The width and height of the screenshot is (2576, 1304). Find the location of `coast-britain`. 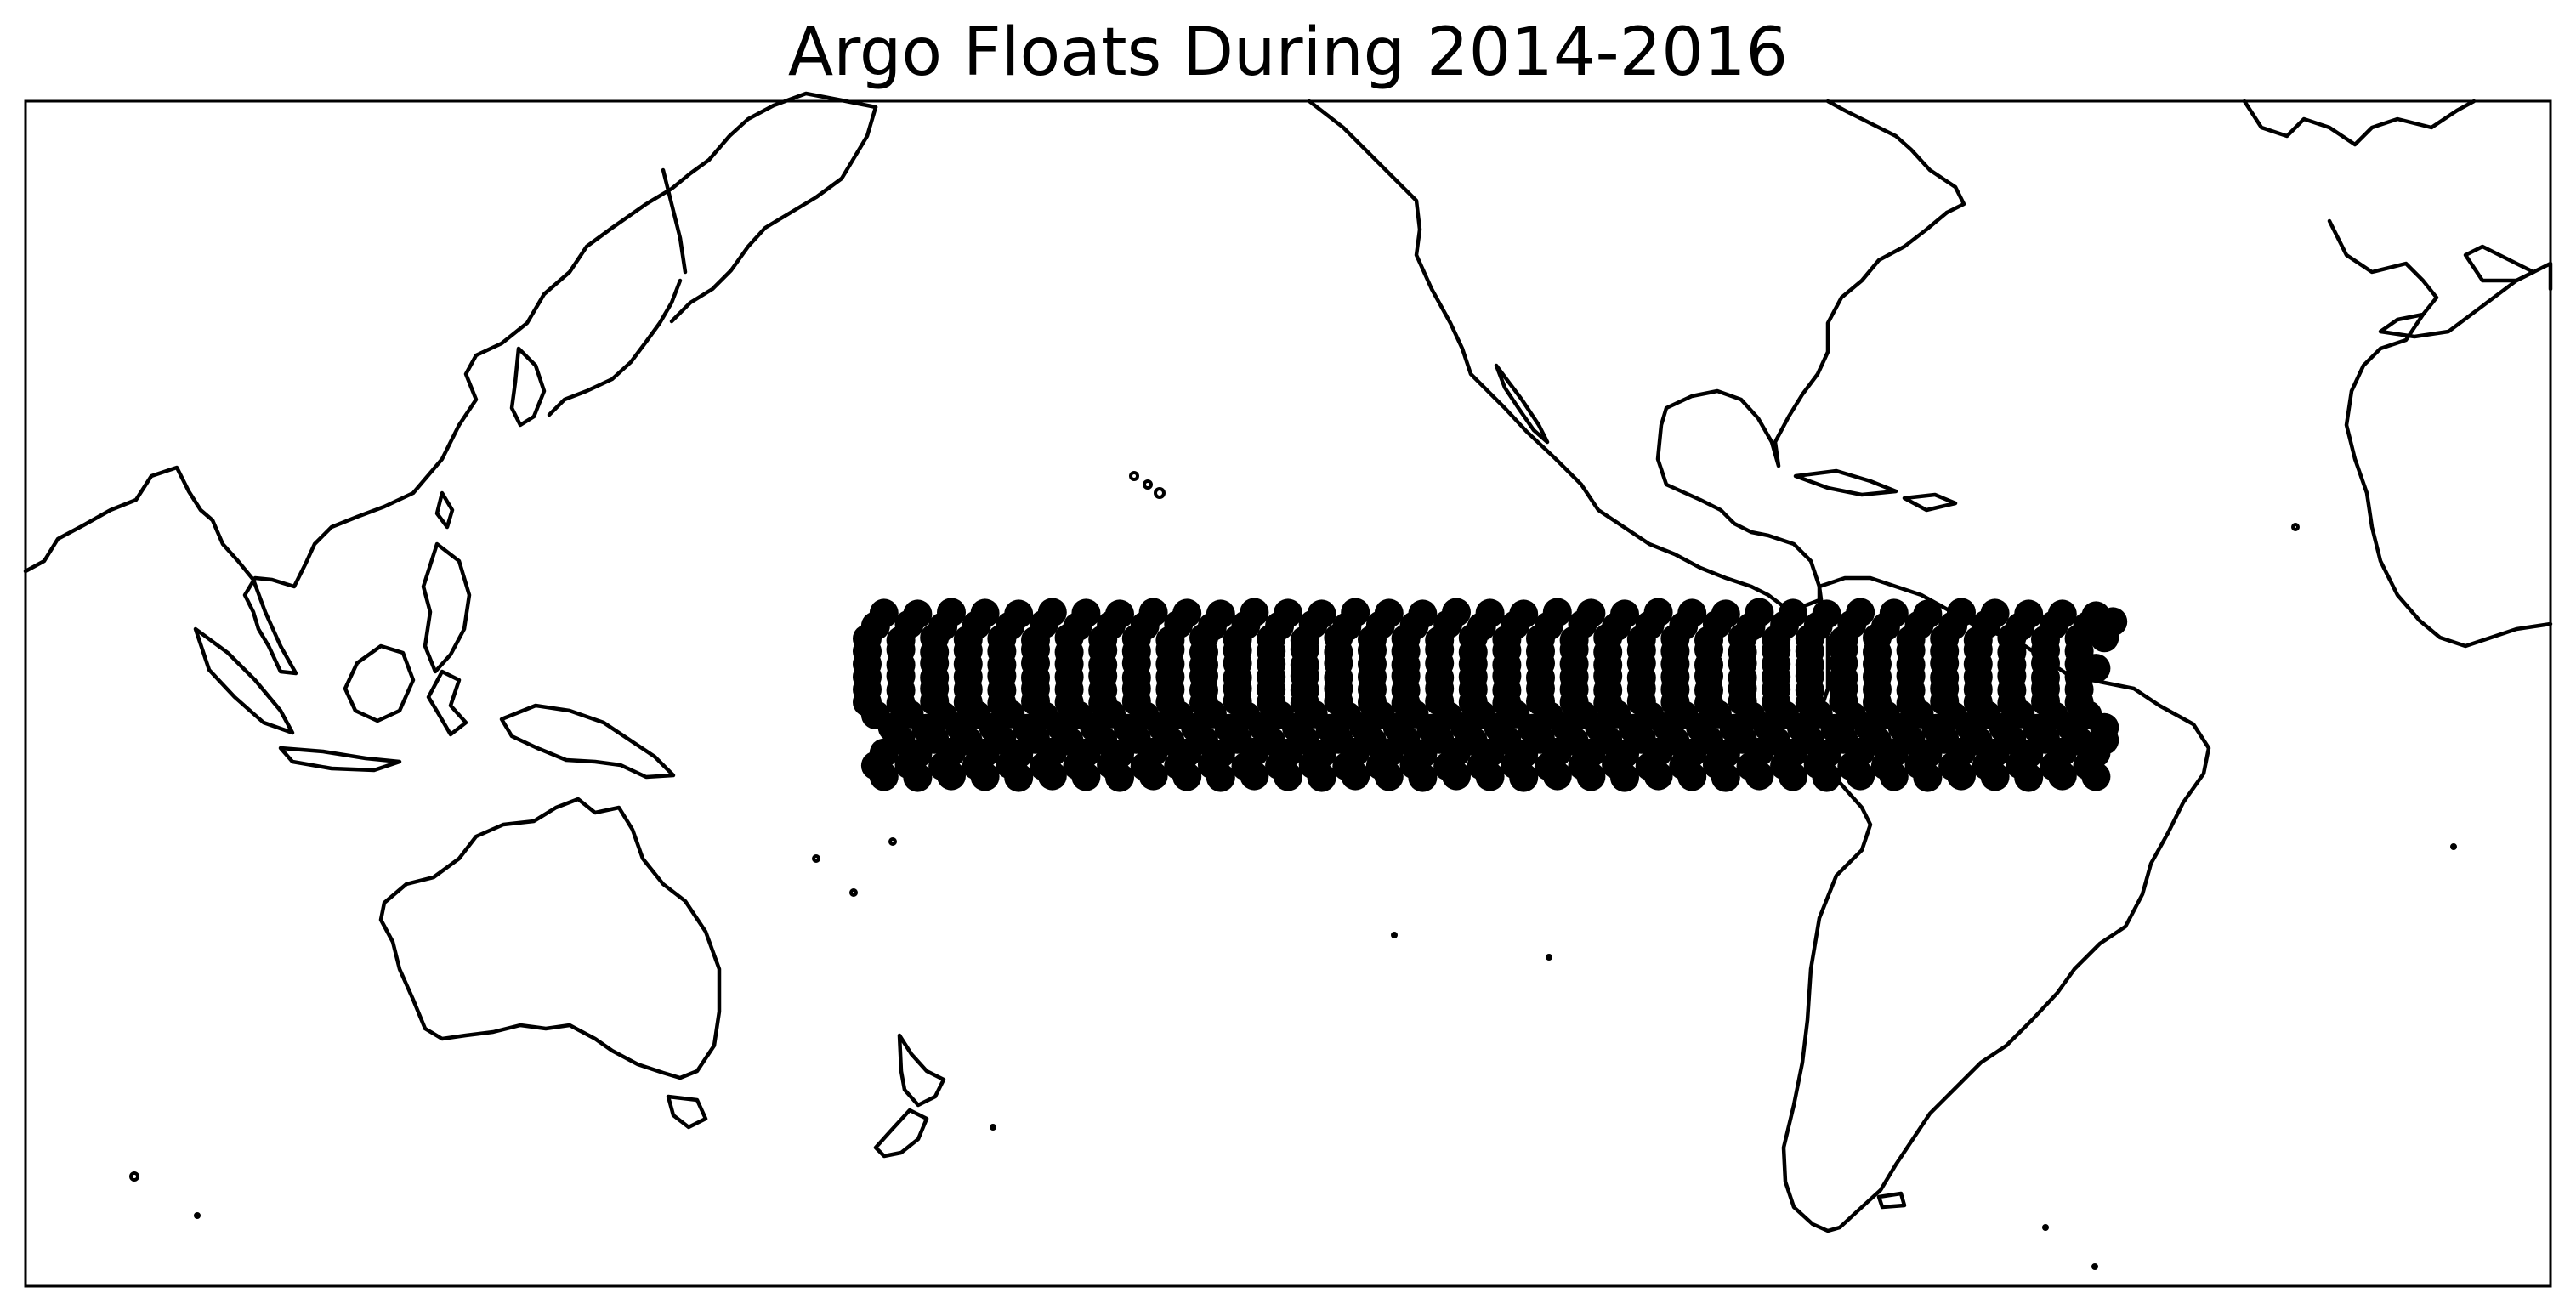

coast-britain is located at coordinates (2500, 263).